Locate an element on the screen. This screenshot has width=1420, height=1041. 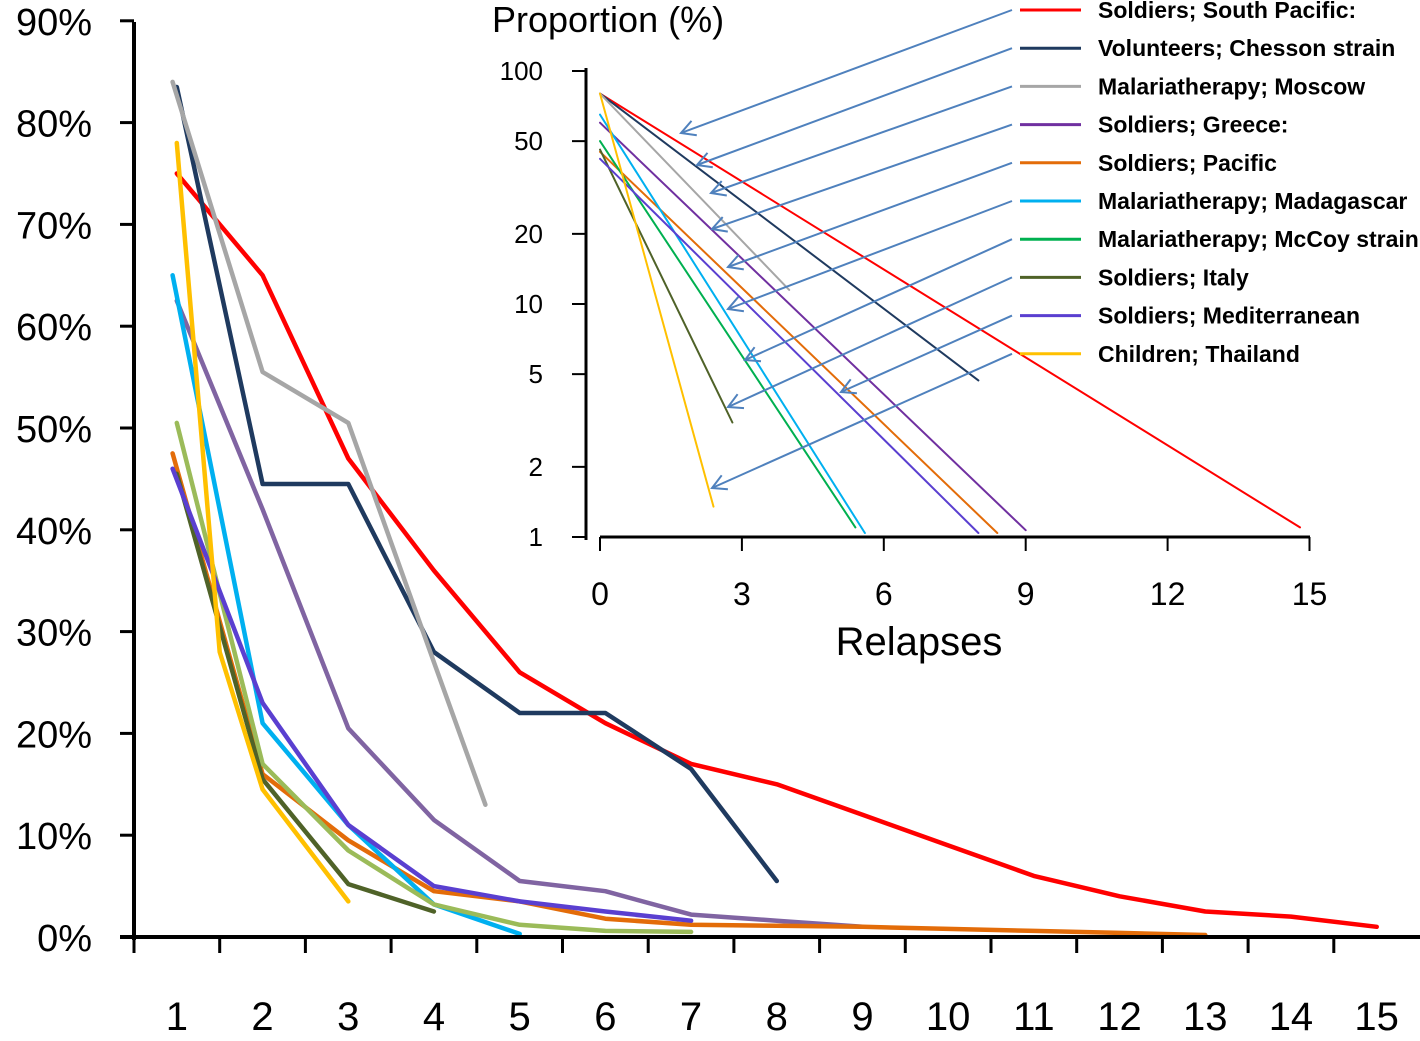
inset-y-tick-label: 1 is located at coordinates (536, 537).